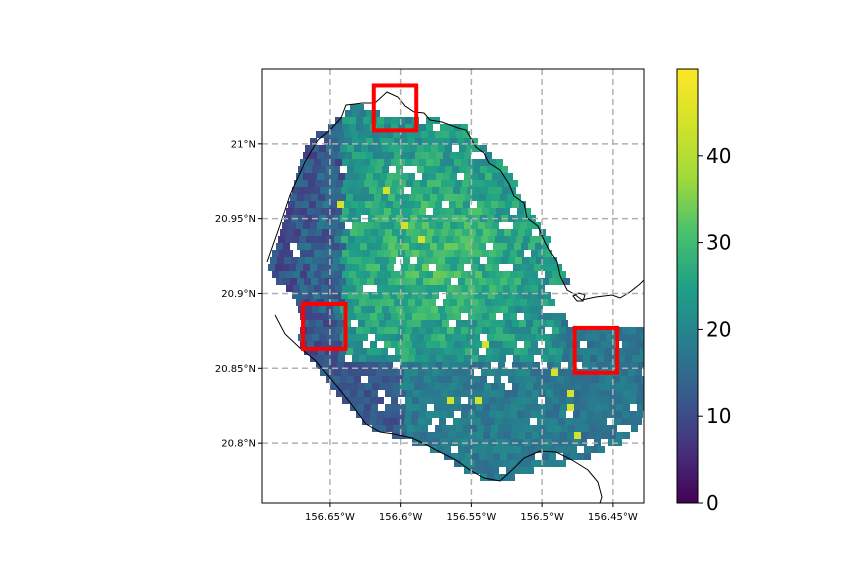 Image resolution: width=864 pixels, height=576 pixels. I want to click on colorbar, so click(687, 286).